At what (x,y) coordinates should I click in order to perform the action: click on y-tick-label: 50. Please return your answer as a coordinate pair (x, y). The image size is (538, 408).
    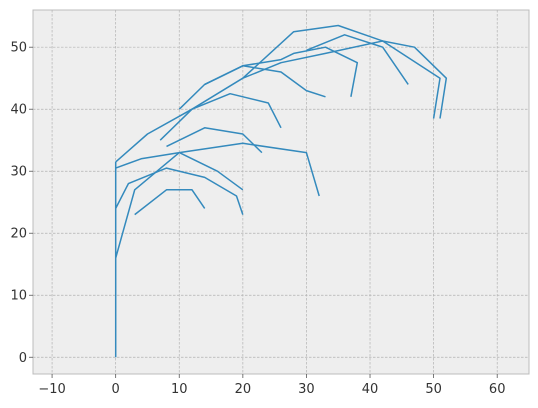
    Looking at the image, I should click on (18, 48).